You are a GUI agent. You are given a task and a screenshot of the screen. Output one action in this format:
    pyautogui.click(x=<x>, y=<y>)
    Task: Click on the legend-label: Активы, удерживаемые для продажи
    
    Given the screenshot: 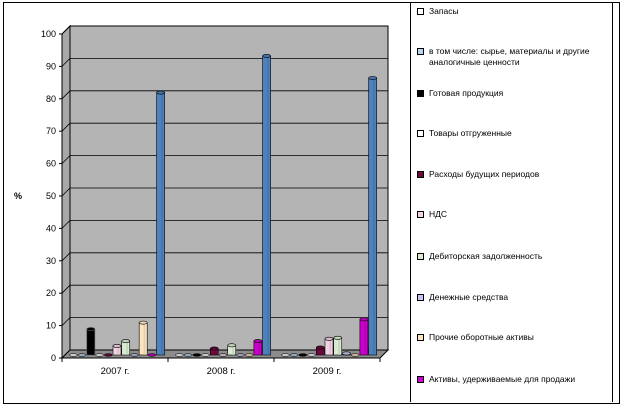 What is the action you would take?
    pyautogui.click(x=502, y=379)
    